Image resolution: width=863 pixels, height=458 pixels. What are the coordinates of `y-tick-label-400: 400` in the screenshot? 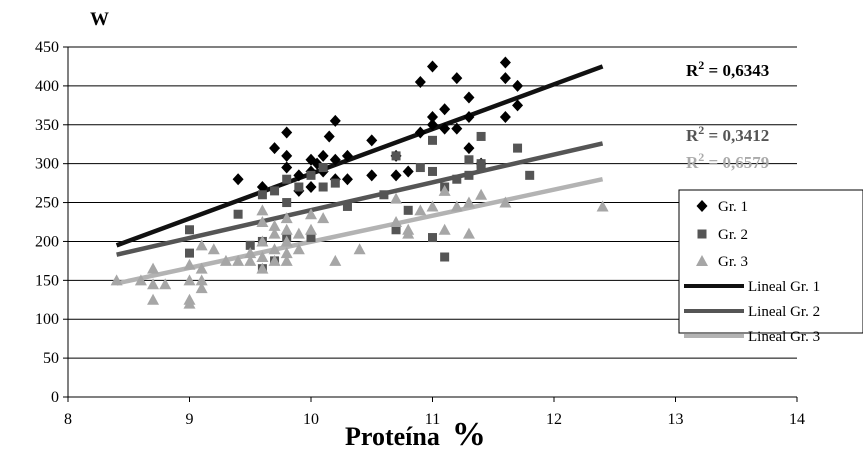 It's located at (47, 86).